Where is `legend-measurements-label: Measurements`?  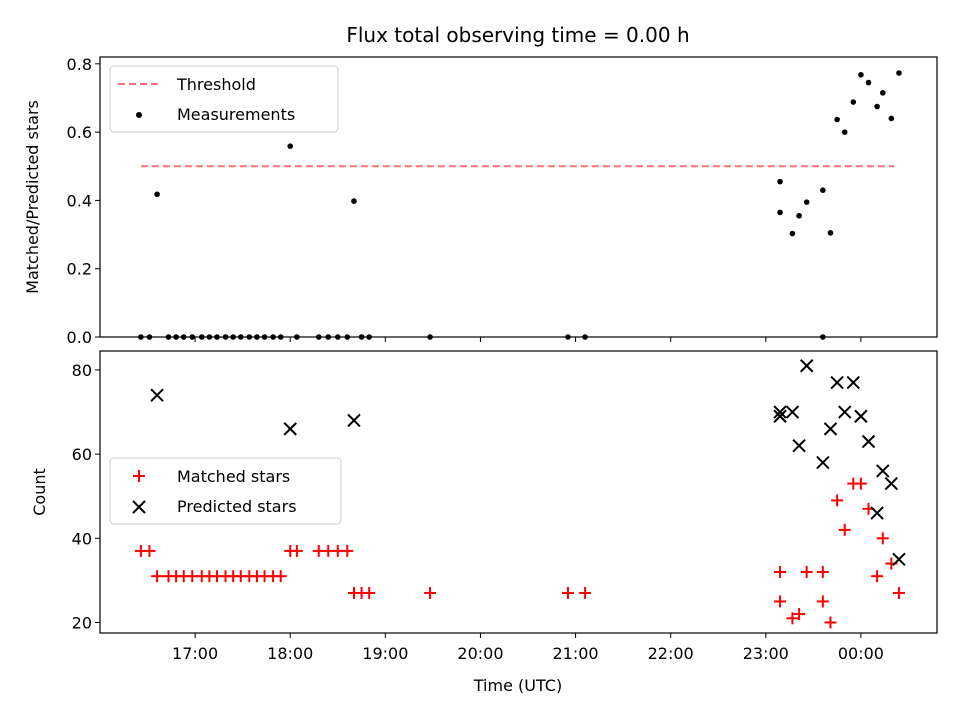
legend-measurements-label: Measurements is located at coordinates (236, 114).